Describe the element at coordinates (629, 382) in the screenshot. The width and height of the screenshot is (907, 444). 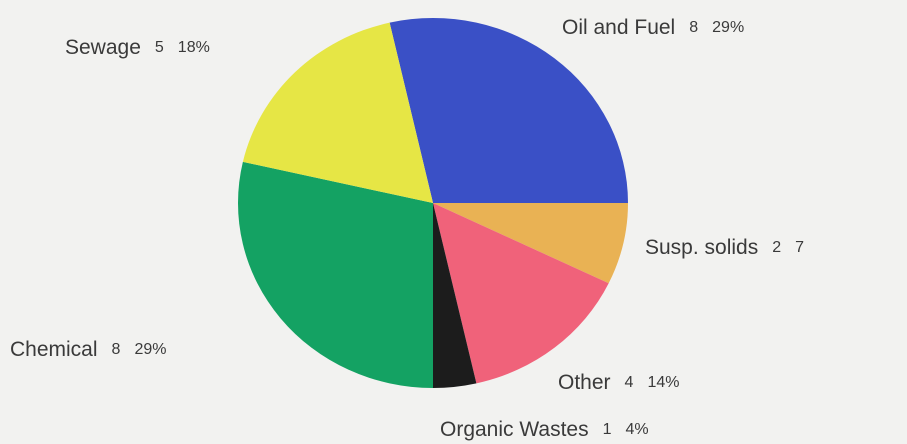
I see `count-label: 4` at that location.